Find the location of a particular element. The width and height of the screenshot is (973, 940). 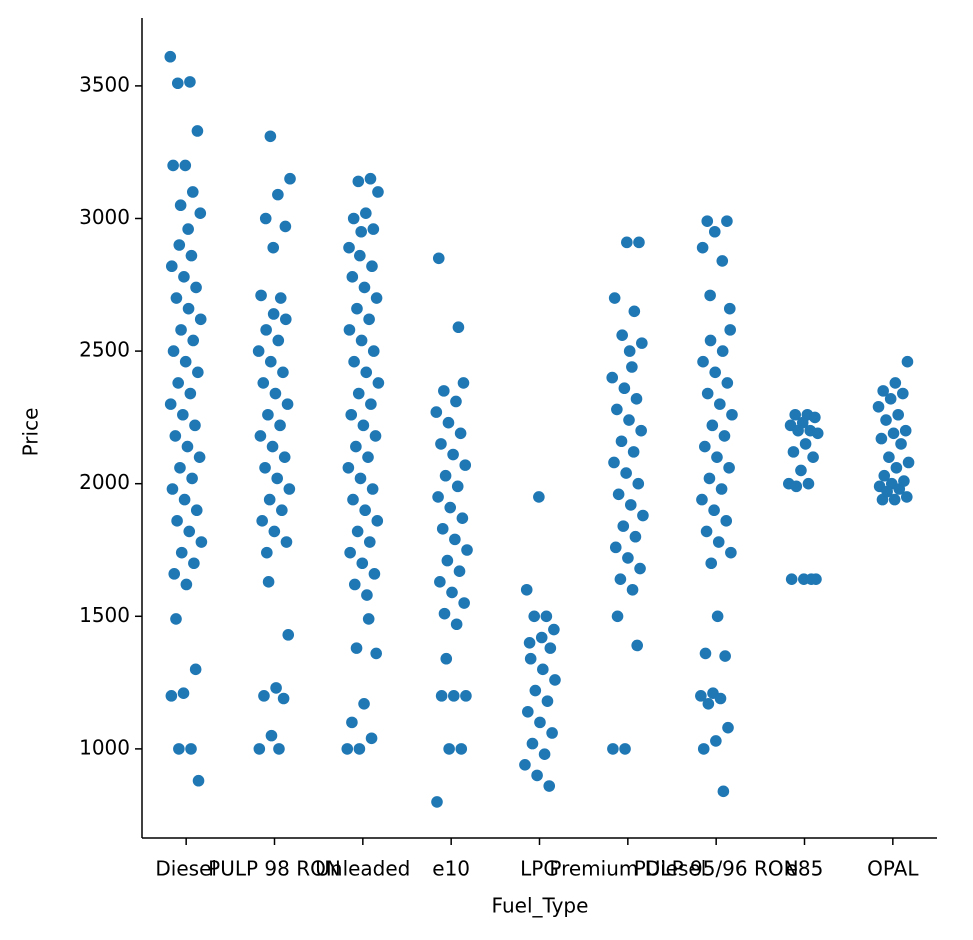

x-axis-label: Fuel_Type is located at coordinates (540, 906).